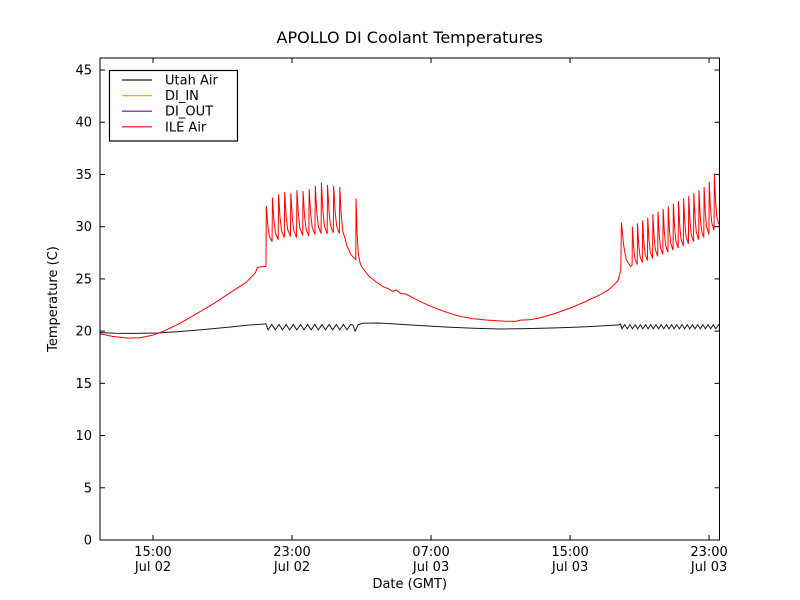 The image size is (800, 600). Describe the element at coordinates (88, 488) in the screenshot. I see `y-tick-label: 5` at that location.